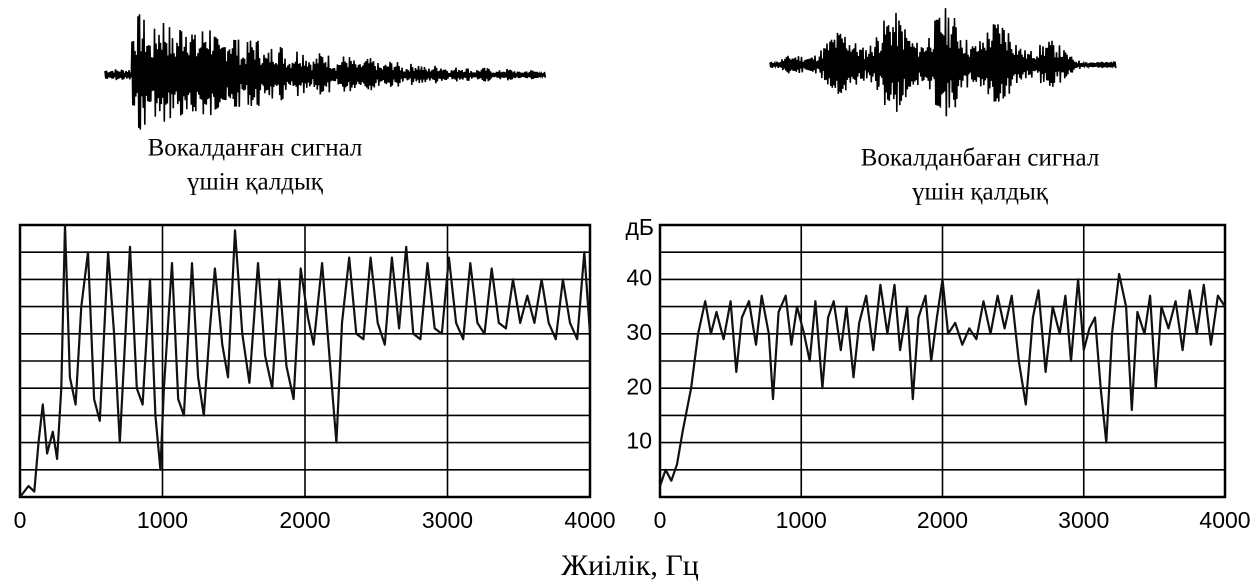  Describe the element at coordinates (639, 441) in the screenshot. I see `y-tick-label: 10` at that location.